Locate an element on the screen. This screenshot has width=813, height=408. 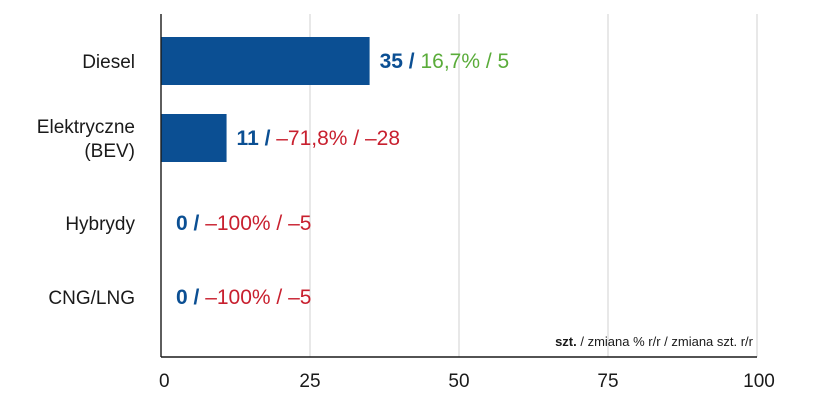
data-label-value: 35 / is located at coordinates (397, 61).